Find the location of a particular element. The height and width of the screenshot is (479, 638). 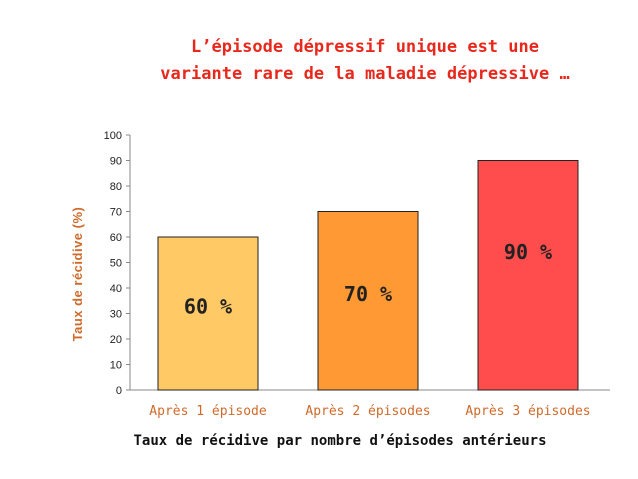

chart-title-line-1: L’épisode dépressif unique est une is located at coordinates (365, 47).